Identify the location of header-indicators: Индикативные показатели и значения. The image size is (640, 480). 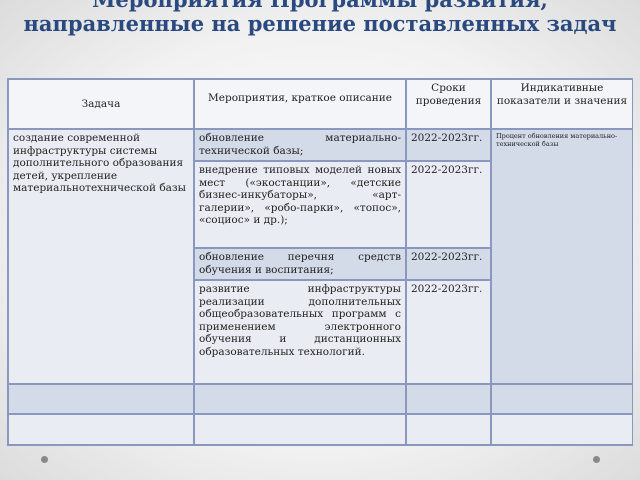
(562, 104).